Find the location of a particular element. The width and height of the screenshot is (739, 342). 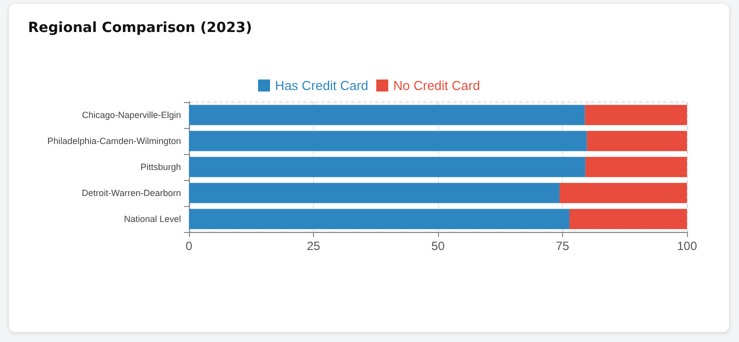

x-tick-label: 0 is located at coordinates (189, 246).